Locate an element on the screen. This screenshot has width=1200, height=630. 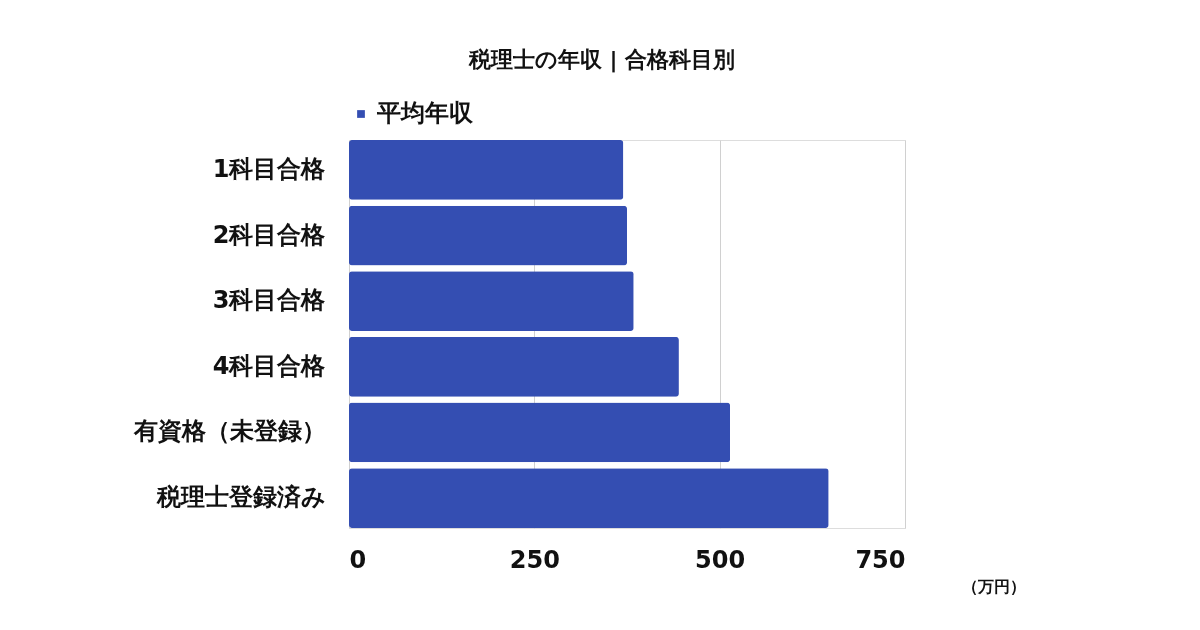
y-tick-label: 3科目合格 is located at coordinates (269, 300).